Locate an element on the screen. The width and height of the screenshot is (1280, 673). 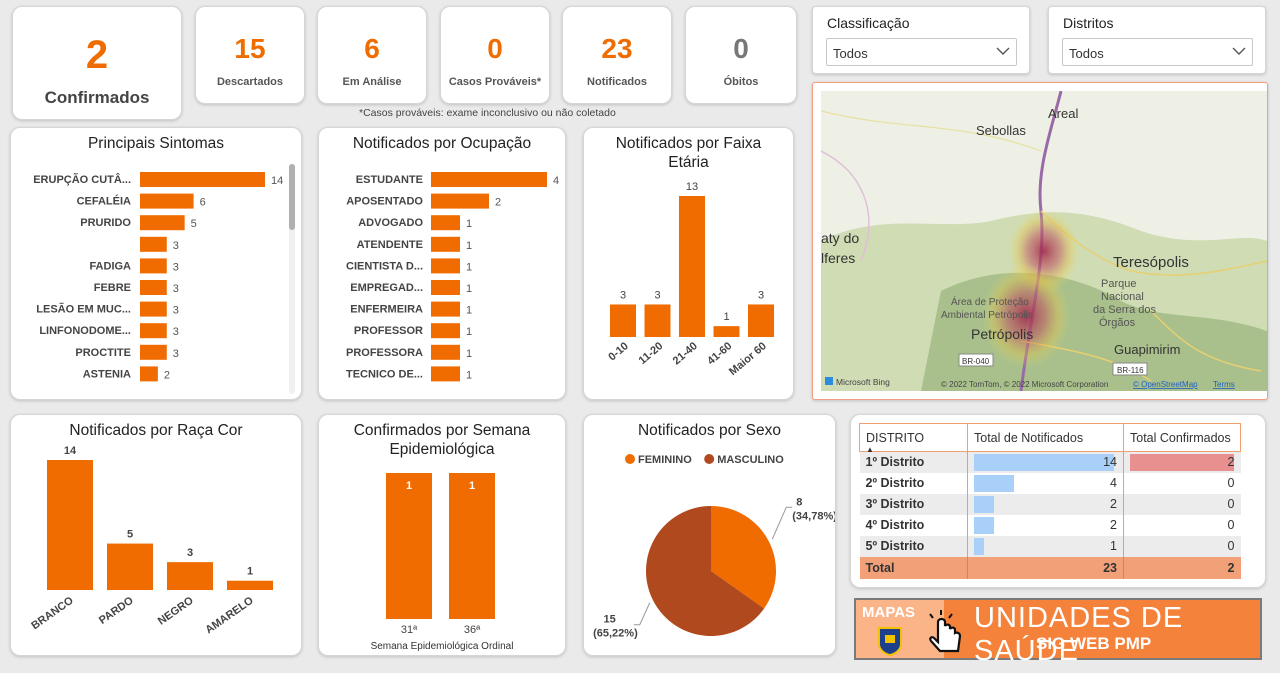
map-osm-link: © OpenStreetMap is located at coordinates (1165, 384).